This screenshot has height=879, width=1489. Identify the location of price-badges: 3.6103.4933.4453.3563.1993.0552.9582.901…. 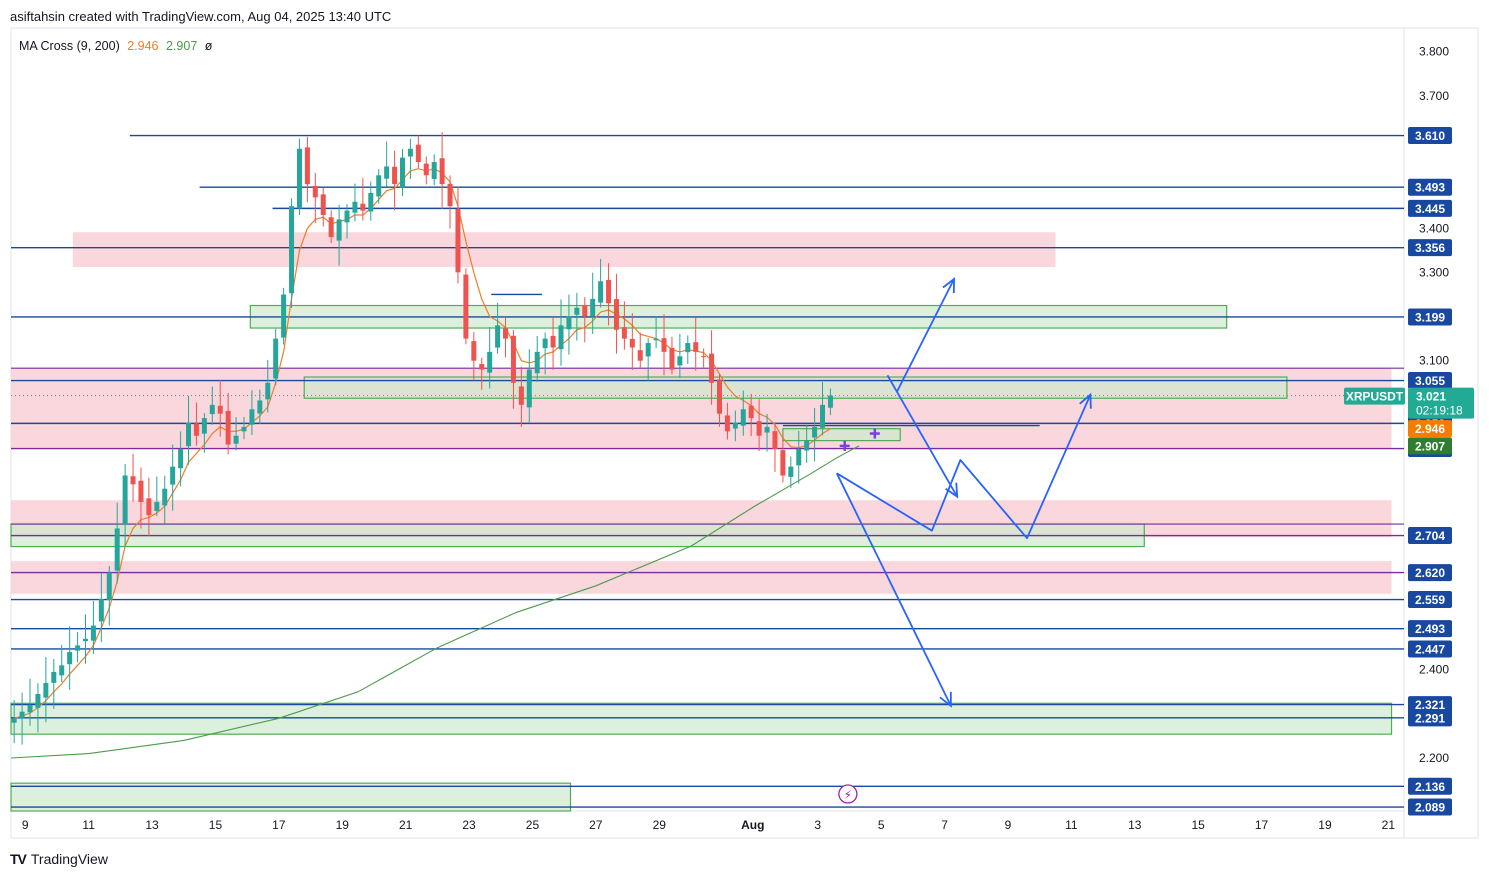
(1409, 471).